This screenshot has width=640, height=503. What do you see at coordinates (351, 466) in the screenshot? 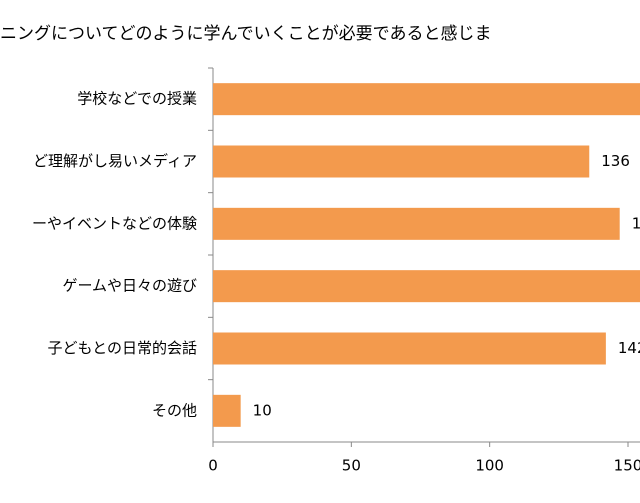
I see `x-tick-label: 50` at bounding box center [351, 466].